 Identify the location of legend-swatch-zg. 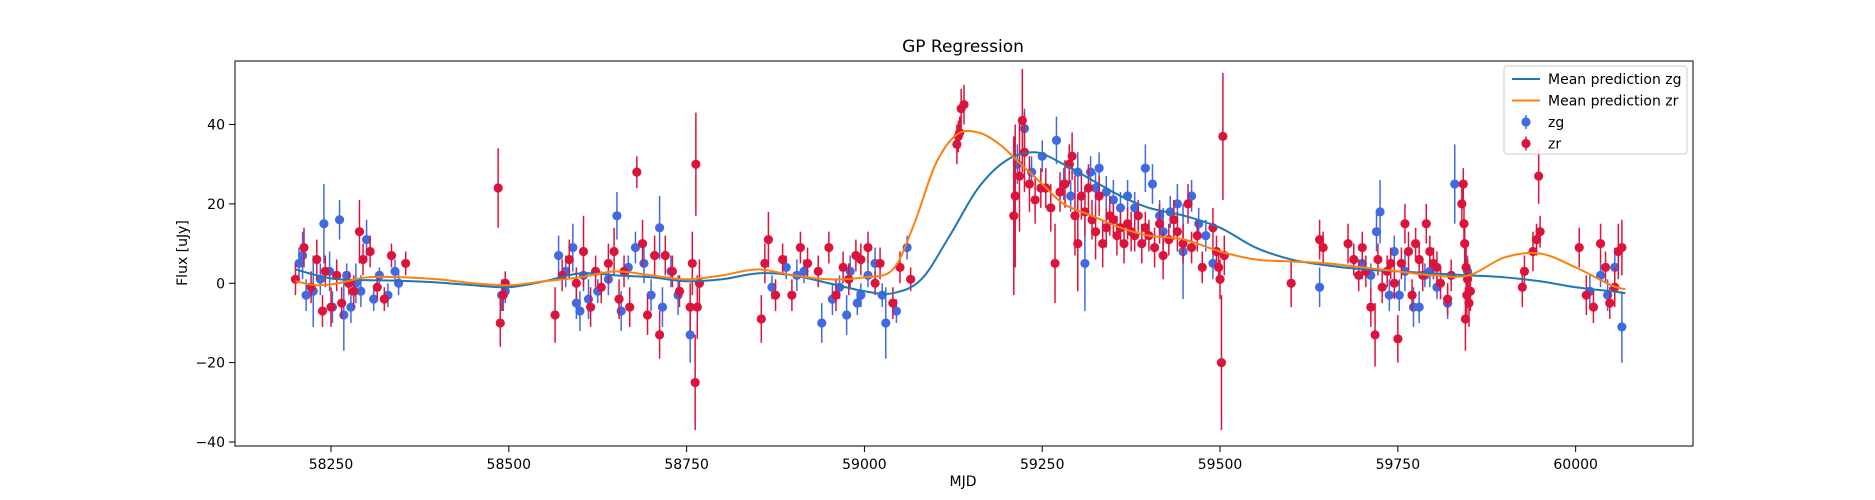
(1526, 122).